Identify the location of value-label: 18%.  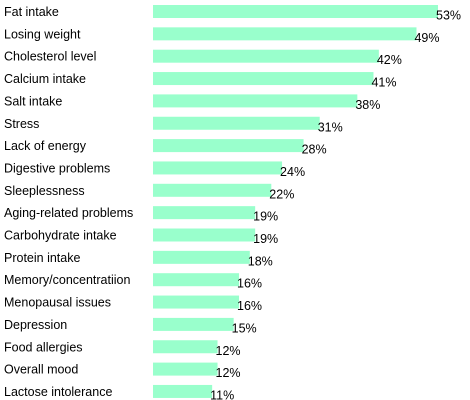
(260, 261).